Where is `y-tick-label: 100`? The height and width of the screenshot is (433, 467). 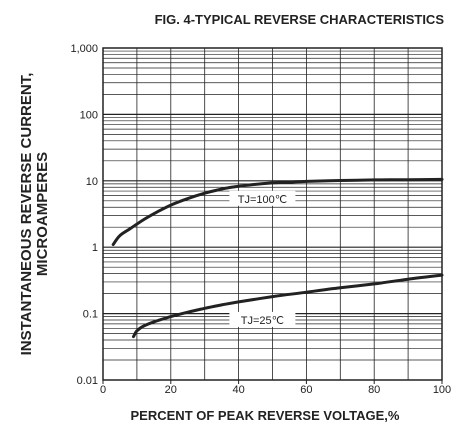
y-tick-label: 100 is located at coordinates (89, 115).